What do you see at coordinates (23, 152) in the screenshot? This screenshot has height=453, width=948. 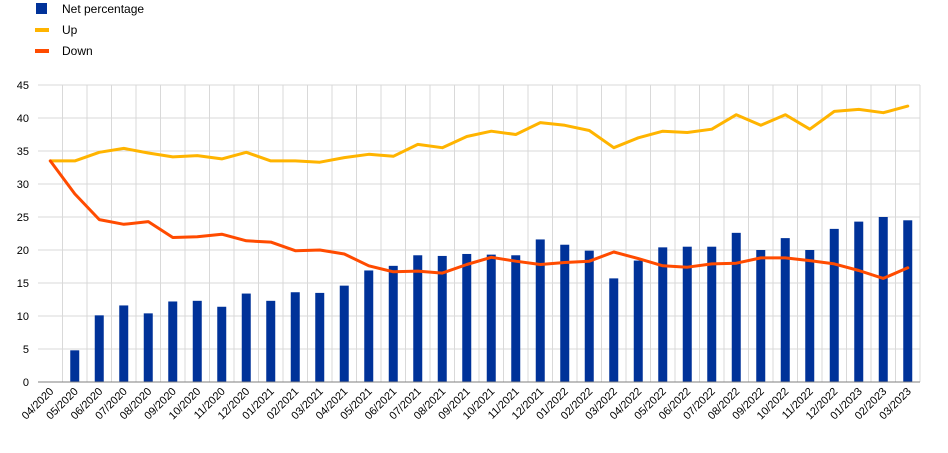 I see `y-tick-label: 35` at bounding box center [23, 152].